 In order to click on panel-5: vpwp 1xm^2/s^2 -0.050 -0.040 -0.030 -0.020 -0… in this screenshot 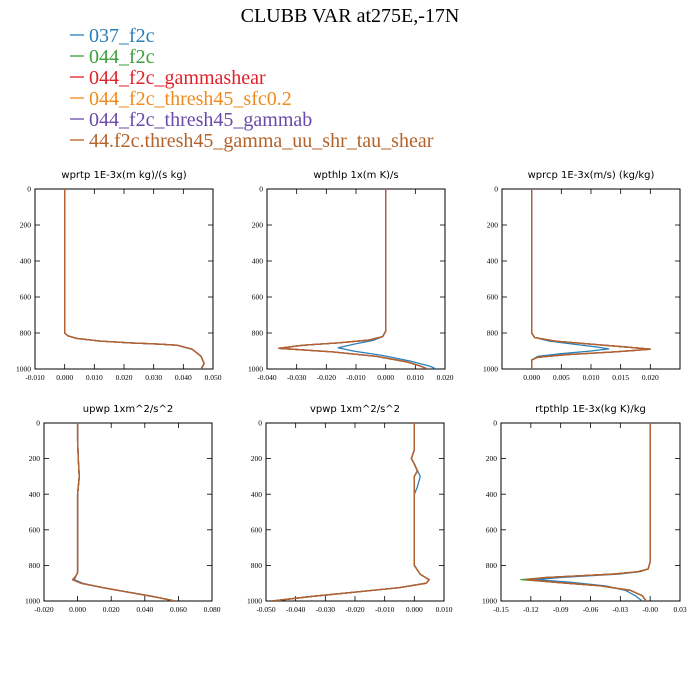, I will do `click(350, 509)`.